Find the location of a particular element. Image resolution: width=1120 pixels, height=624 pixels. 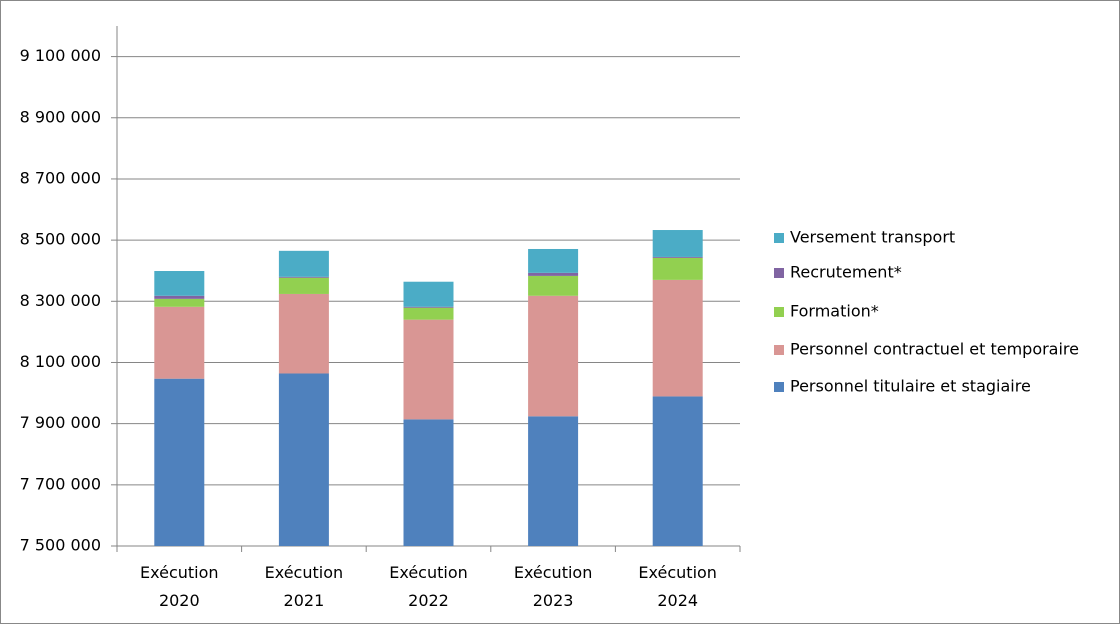

legend-label: Personnel contractuel et temporaire is located at coordinates (934, 349).